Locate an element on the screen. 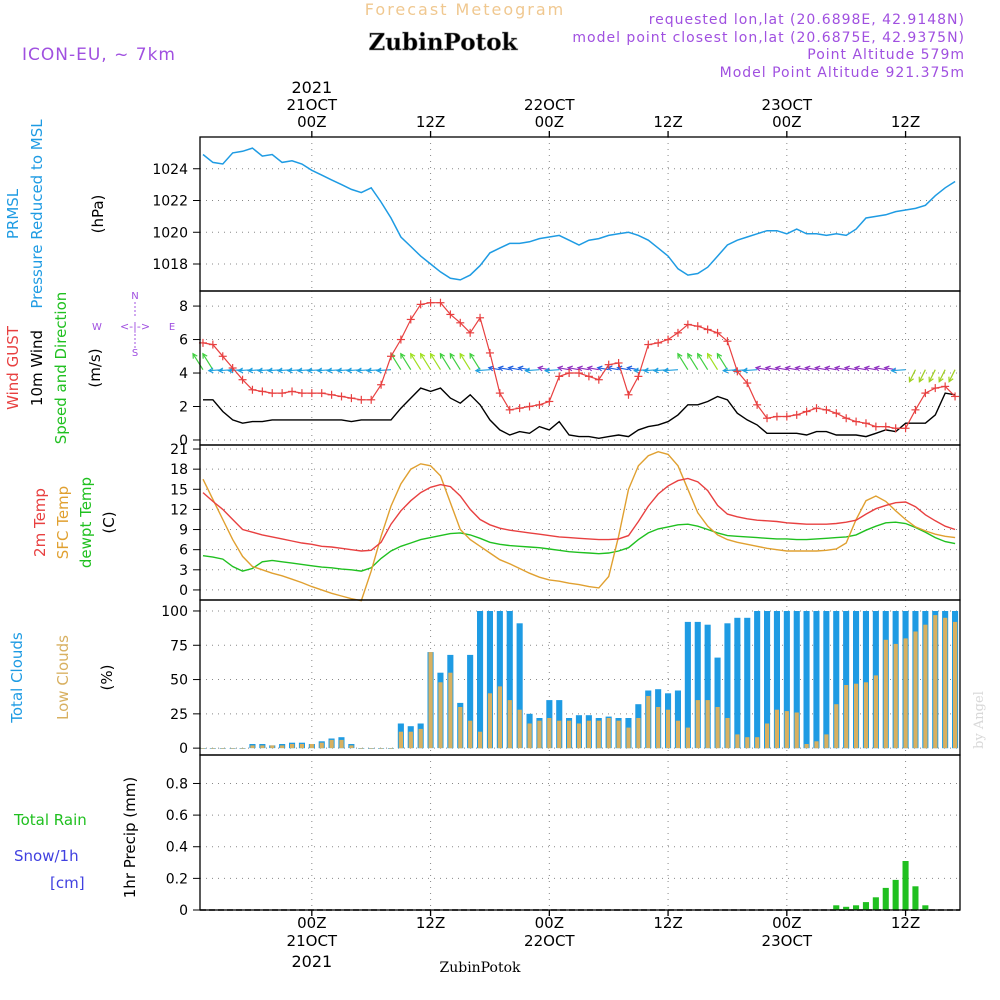 This screenshot has height=1000, width=1000. temperature-ytick-label: 12 is located at coordinates (179, 510).